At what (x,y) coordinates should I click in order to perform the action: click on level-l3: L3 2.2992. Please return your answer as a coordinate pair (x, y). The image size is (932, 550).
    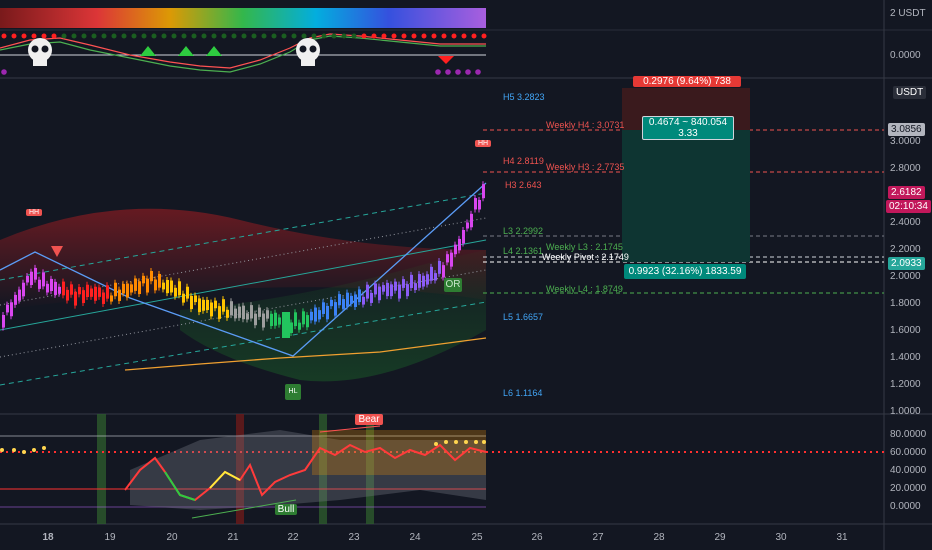
    Looking at the image, I should click on (523, 231).